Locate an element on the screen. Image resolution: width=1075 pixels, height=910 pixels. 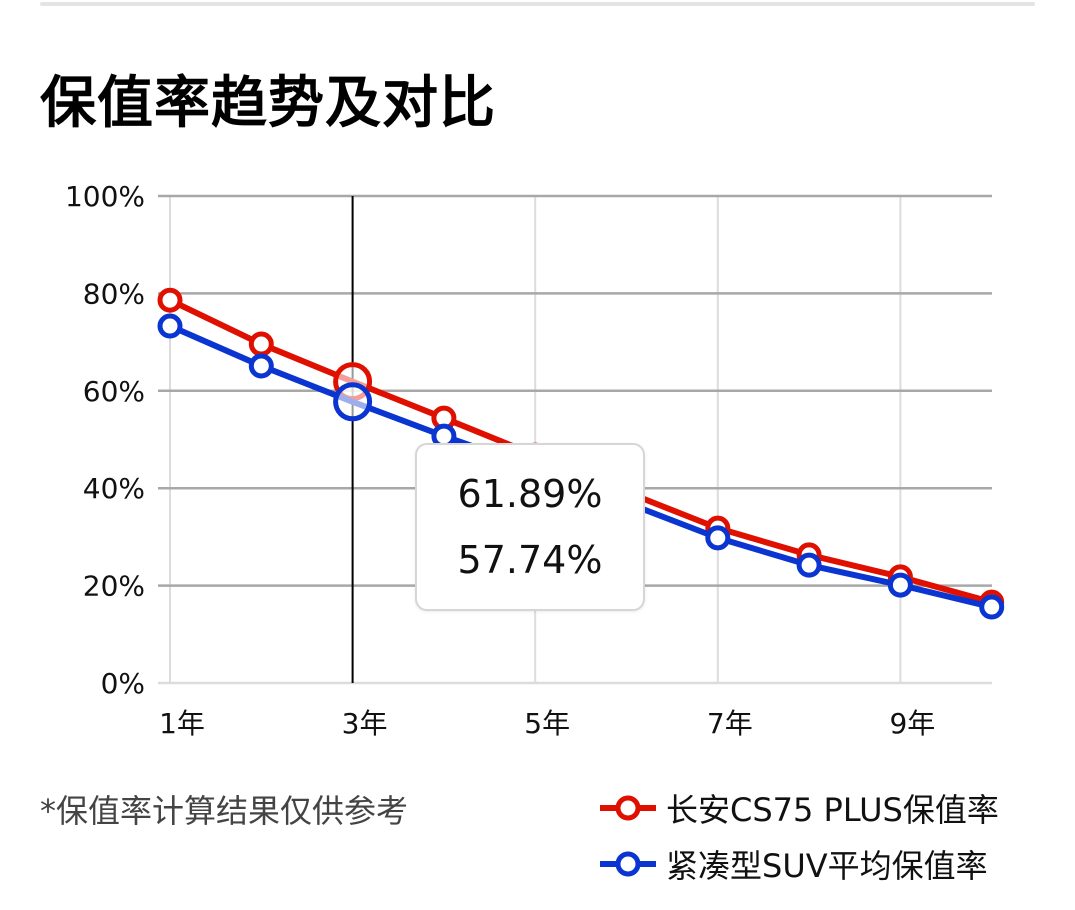
x-tick-label: 3年 is located at coordinates (365, 723).